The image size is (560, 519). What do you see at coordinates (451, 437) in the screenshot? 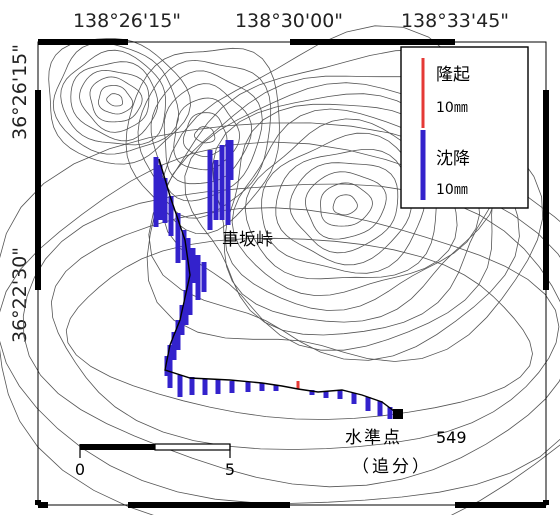
I see `benchmark-number: 549` at bounding box center [451, 437].